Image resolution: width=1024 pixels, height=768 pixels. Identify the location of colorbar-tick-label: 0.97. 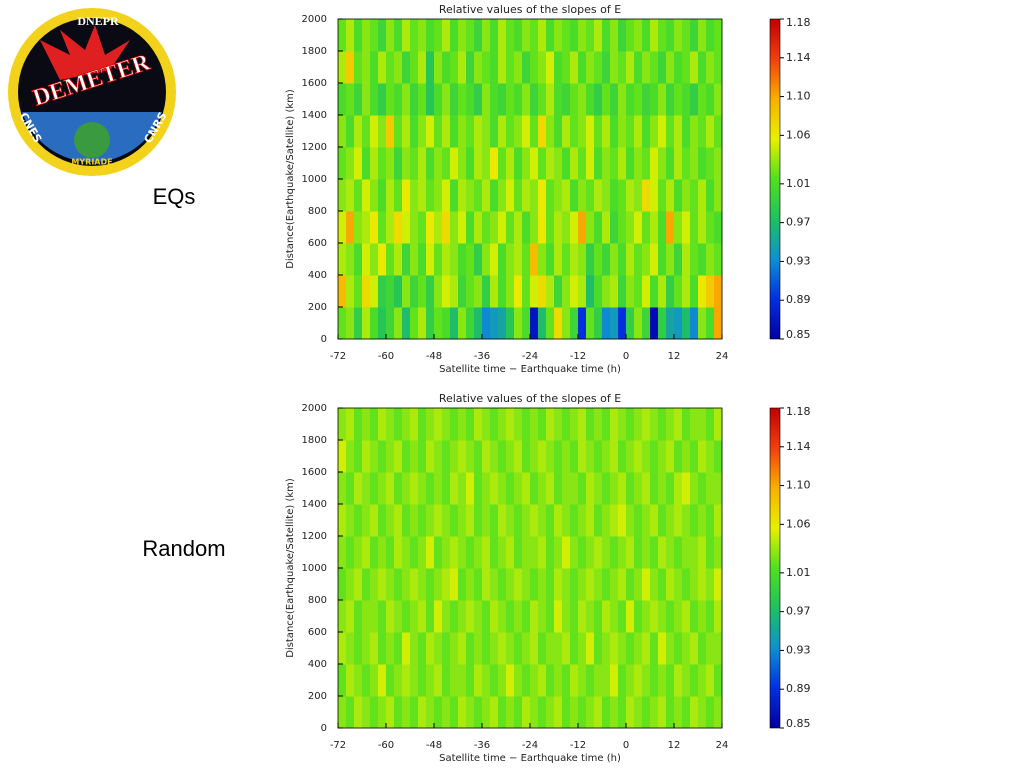
(798, 611).